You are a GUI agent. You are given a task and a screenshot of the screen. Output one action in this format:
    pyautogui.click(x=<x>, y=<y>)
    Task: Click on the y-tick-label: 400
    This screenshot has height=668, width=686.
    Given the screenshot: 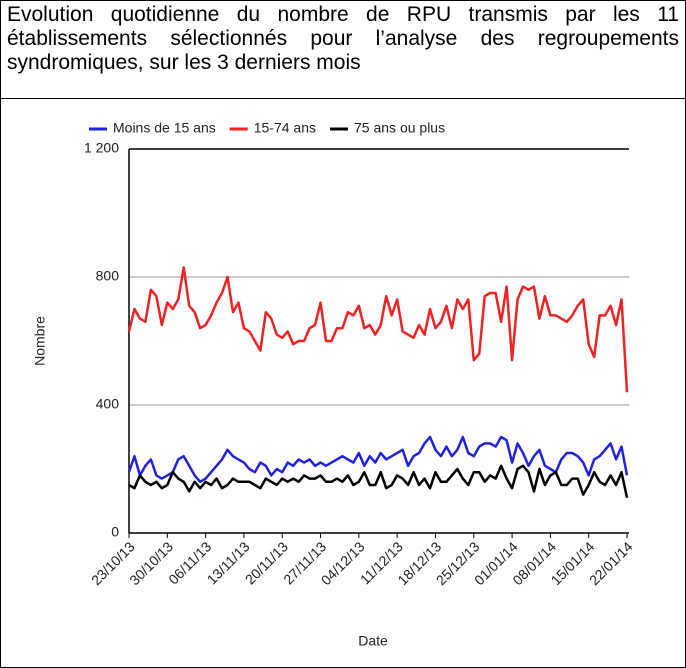 What is the action you would take?
    pyautogui.click(x=108, y=404)
    